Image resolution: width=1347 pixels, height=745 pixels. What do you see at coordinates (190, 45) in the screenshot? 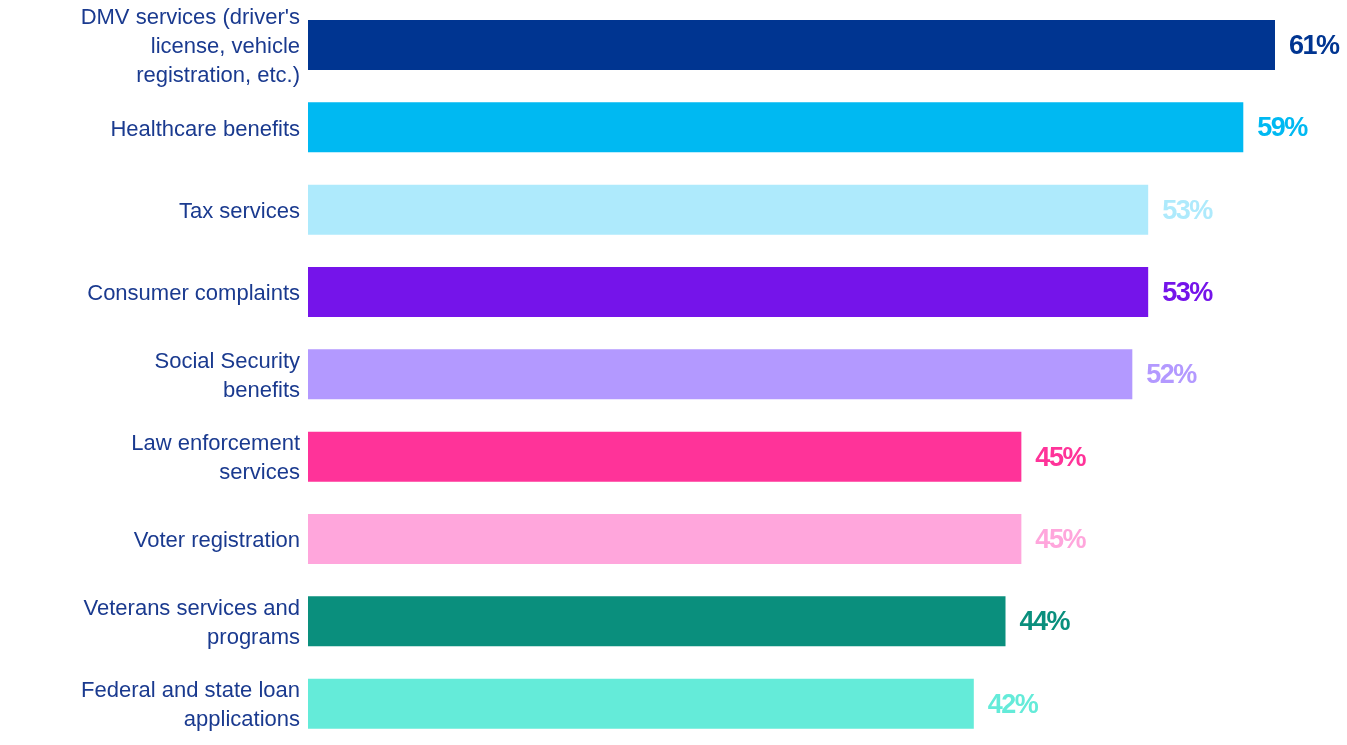
I see `y-tick-label: DMV services (driver's license, vehicle registration, etc.)` at bounding box center [190, 45].